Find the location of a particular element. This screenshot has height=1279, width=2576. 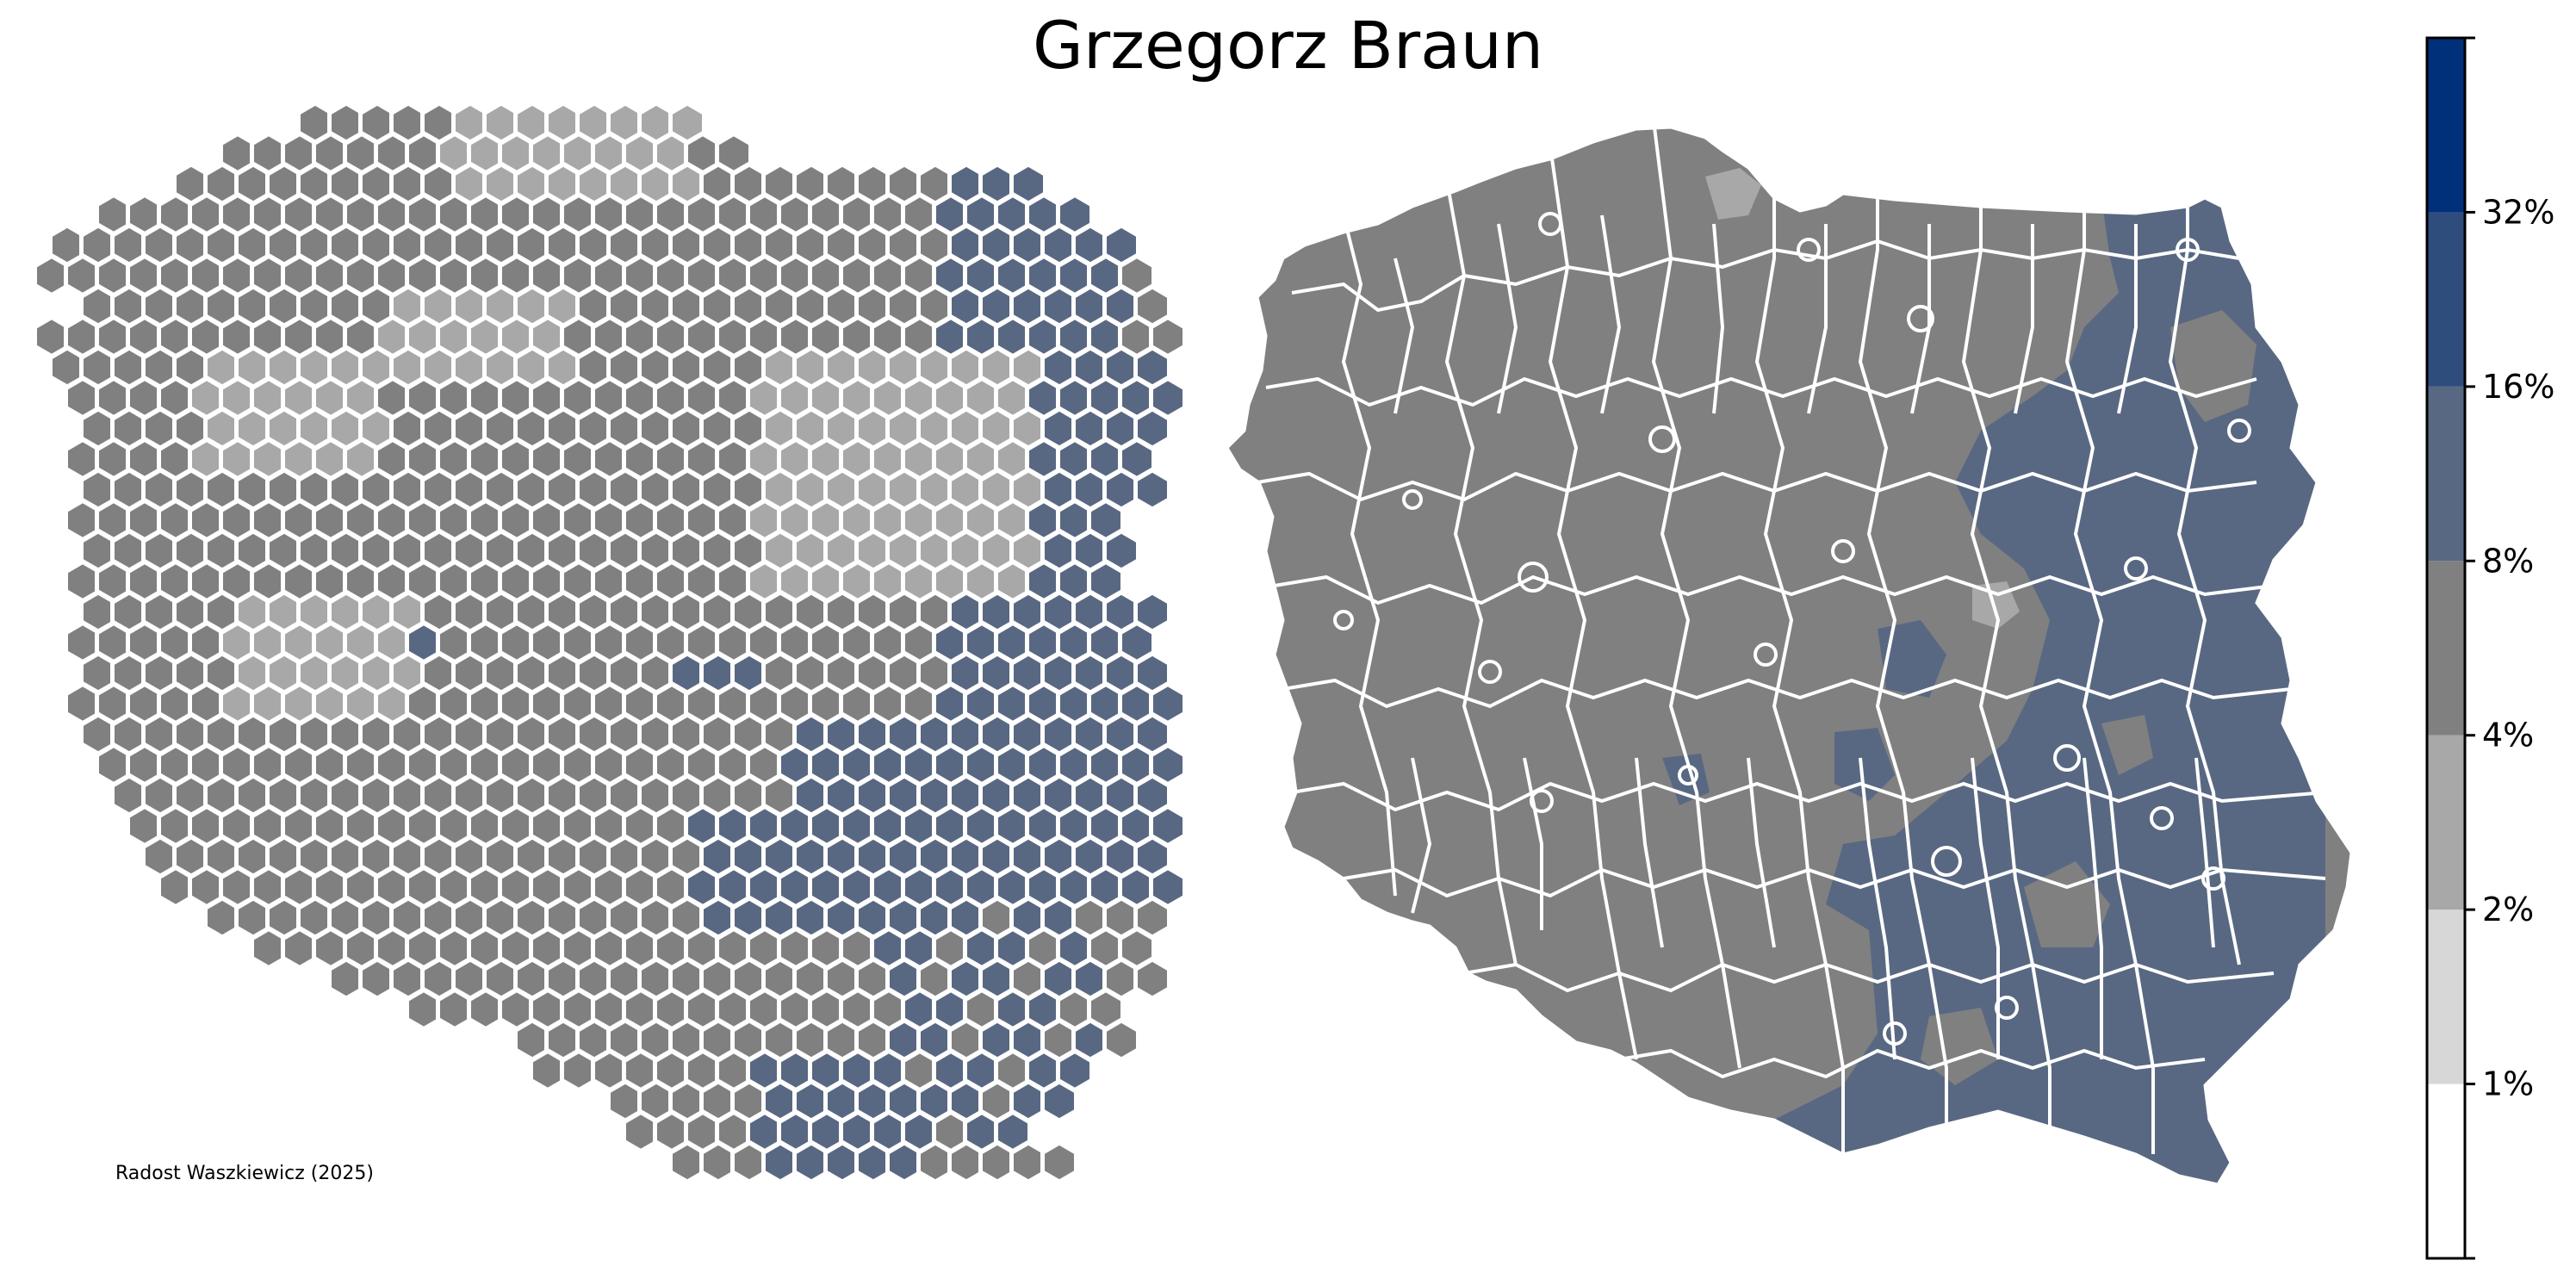

legend-tick-label: 32% is located at coordinates (2518, 212).